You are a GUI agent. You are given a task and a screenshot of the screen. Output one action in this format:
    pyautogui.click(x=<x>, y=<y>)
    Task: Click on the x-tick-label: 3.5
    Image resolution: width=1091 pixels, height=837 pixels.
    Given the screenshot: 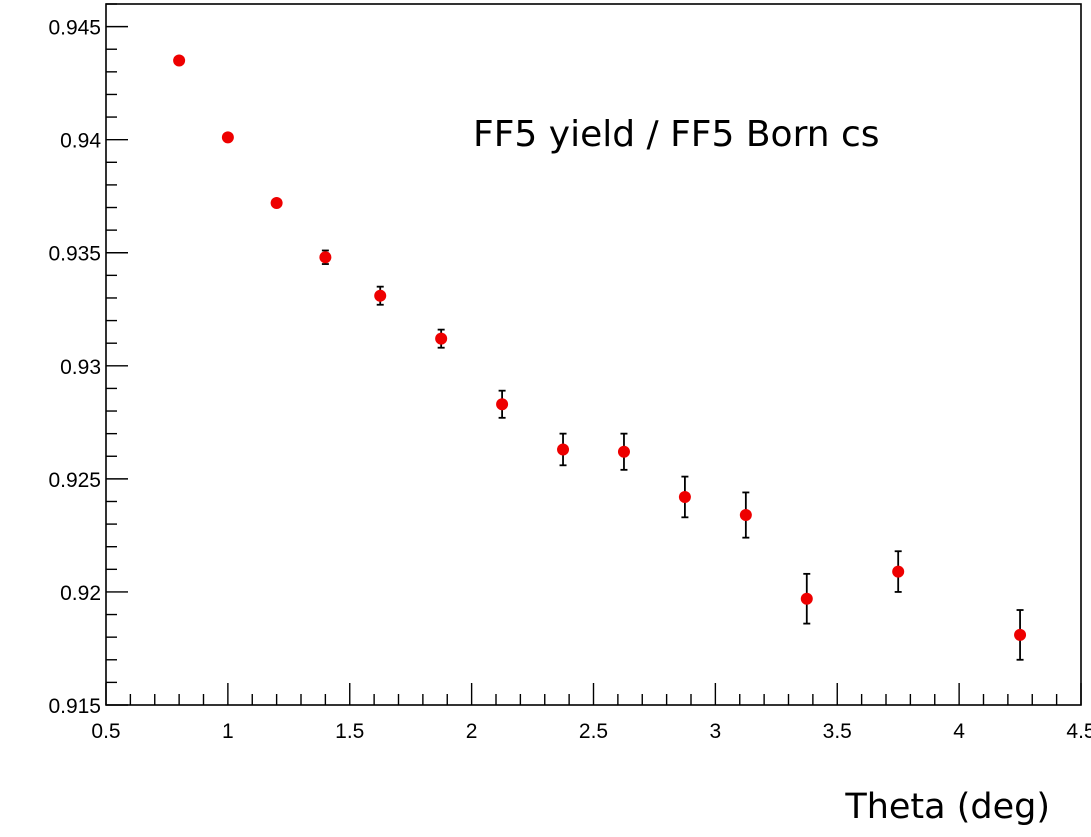 What is the action you would take?
    pyautogui.click(x=837, y=731)
    